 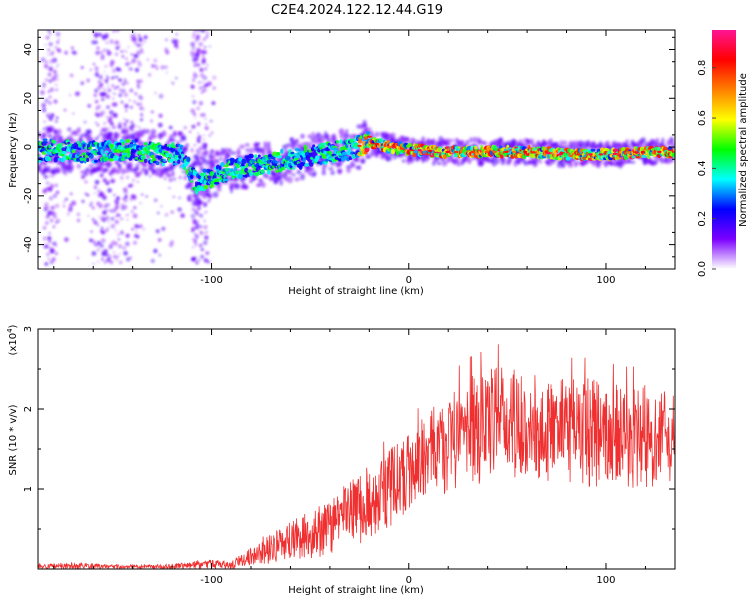 I want to click on hot-spot, so click(x=525, y=152).